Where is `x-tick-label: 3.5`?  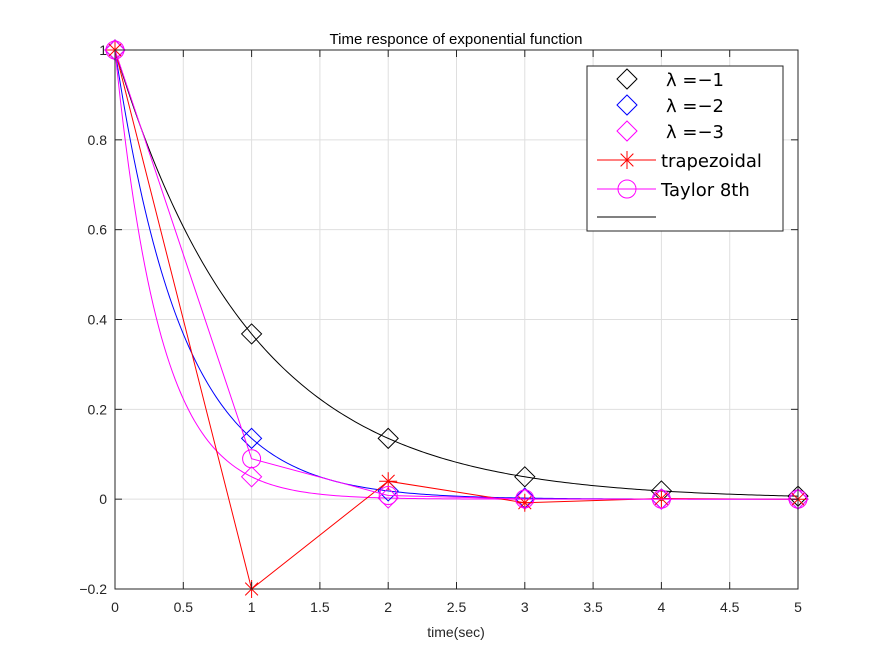 x-tick-label: 3.5 is located at coordinates (593, 607).